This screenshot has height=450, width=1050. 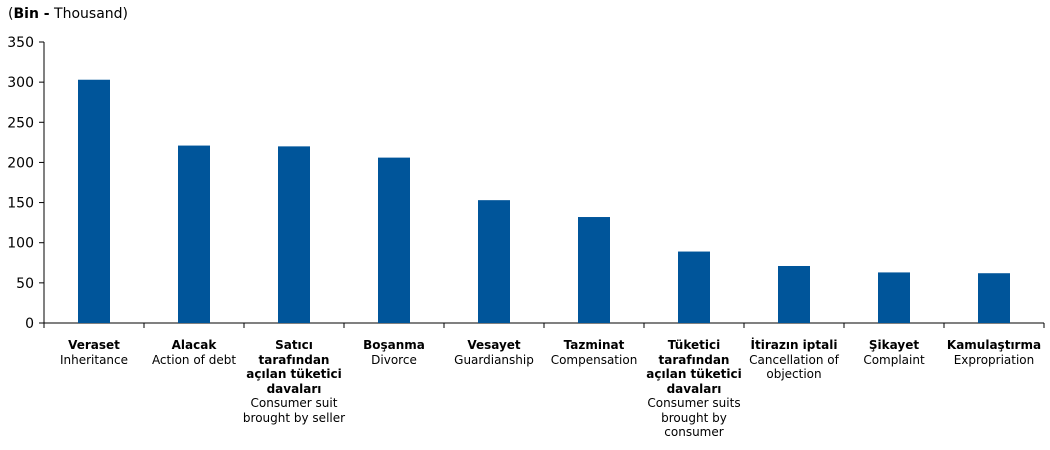 What do you see at coordinates (394, 345) in the screenshot?
I see `category-label-turkish: Boşanma` at bounding box center [394, 345].